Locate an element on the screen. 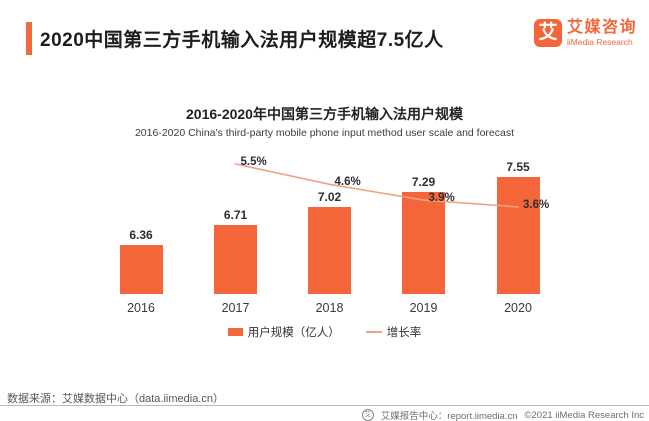 This screenshot has width=649, height=421. brand-name-en: iiMedia Research is located at coordinates (600, 42).